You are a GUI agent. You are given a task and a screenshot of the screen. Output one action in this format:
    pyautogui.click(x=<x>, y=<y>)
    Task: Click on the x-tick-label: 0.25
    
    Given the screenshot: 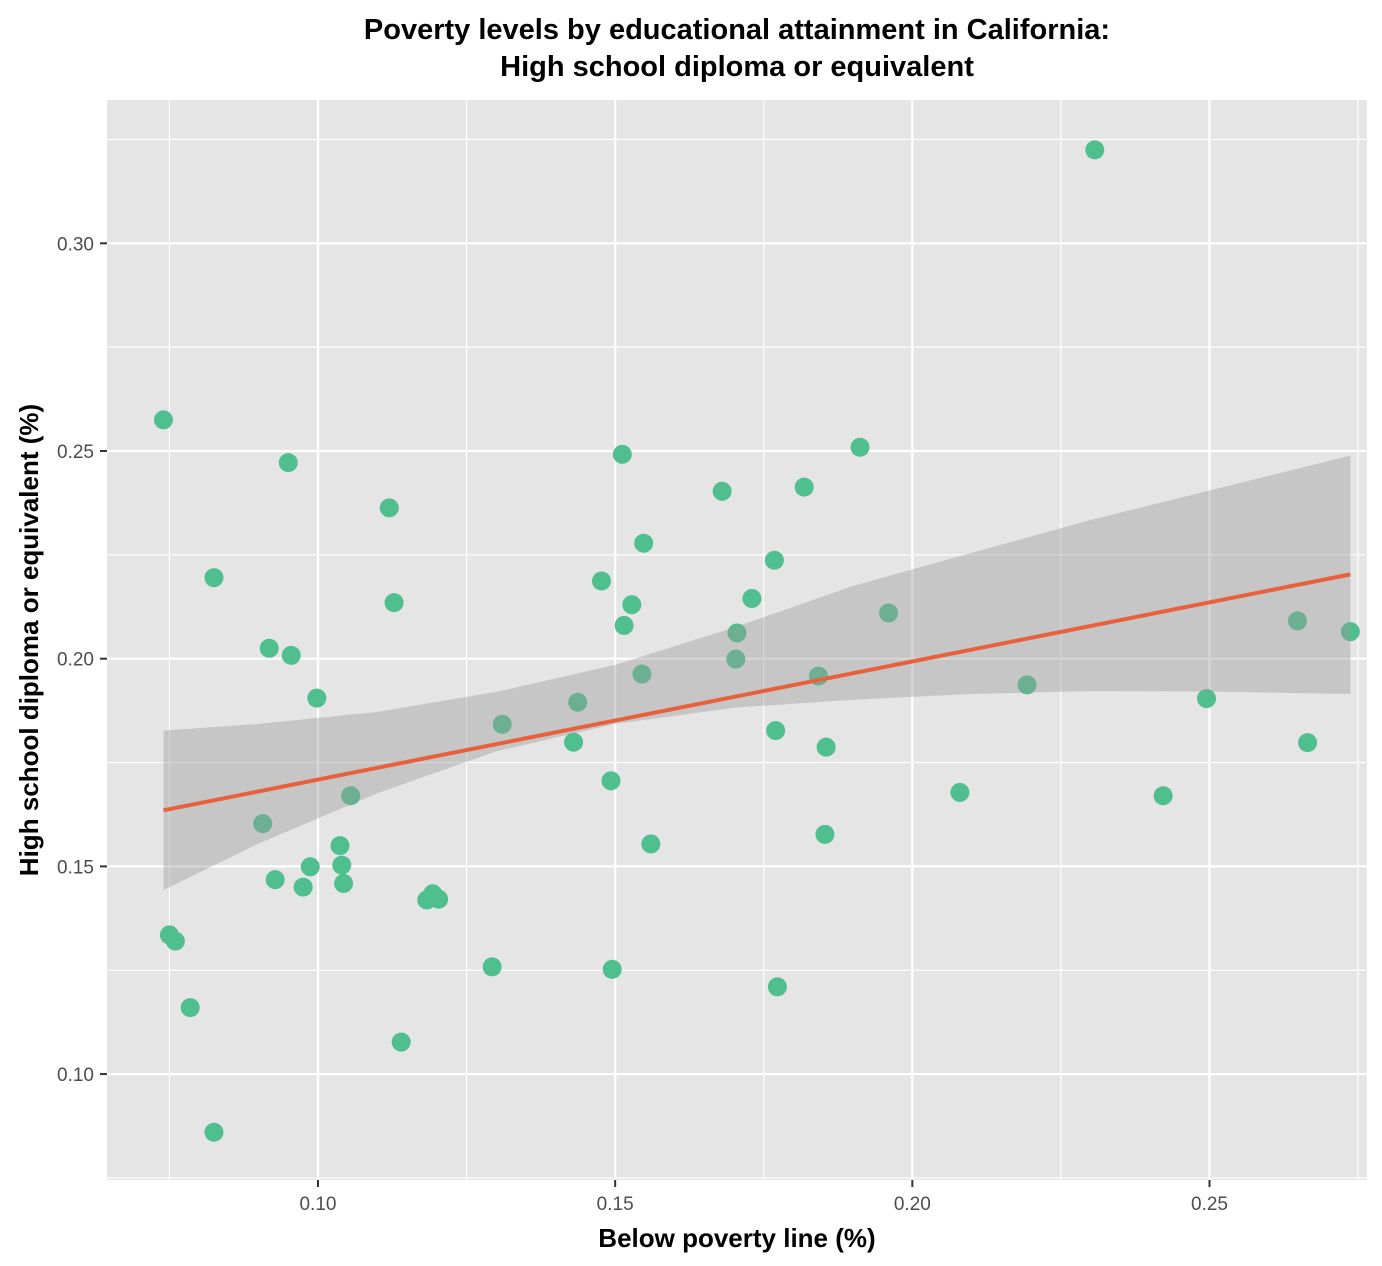 What is the action you would take?
    pyautogui.click(x=1209, y=1204)
    